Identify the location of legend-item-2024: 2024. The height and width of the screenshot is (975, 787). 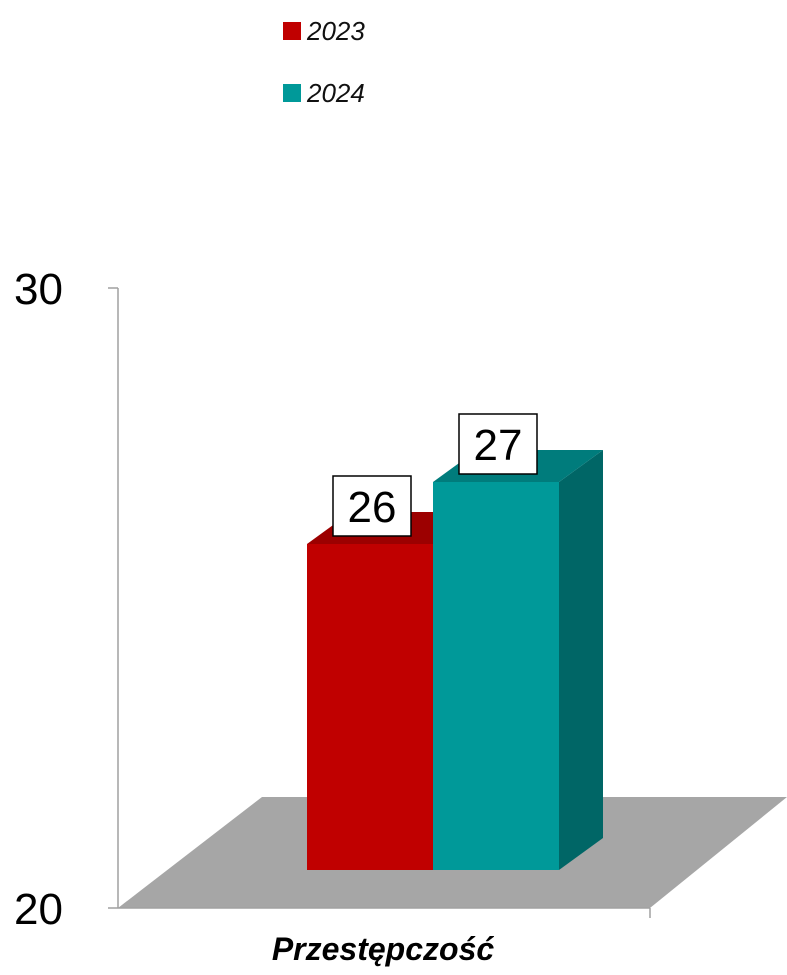
(324, 93).